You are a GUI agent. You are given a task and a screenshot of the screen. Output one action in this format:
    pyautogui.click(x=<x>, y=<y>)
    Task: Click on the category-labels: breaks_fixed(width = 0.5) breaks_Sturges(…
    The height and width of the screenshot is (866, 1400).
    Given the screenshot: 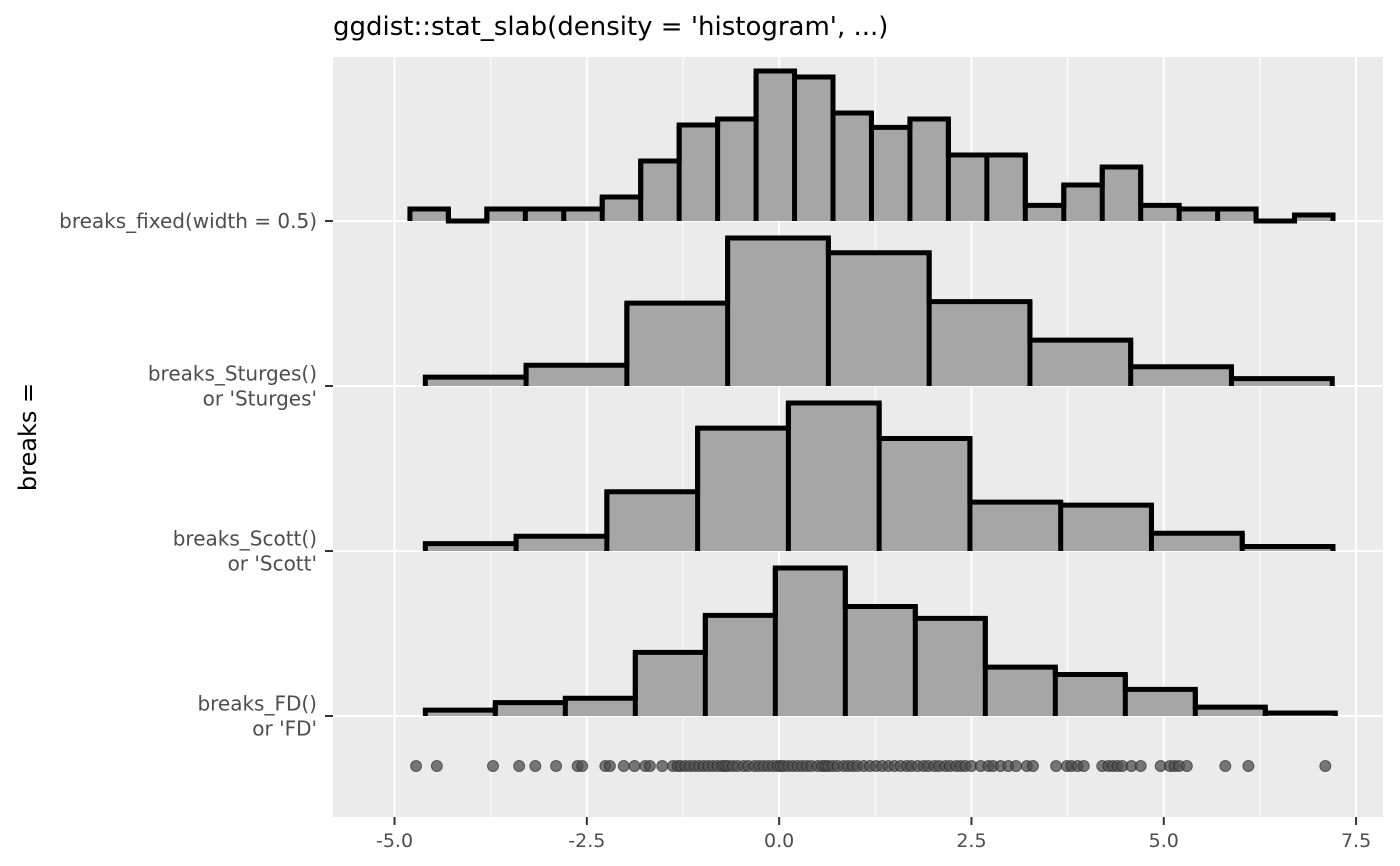 What is the action you would take?
    pyautogui.click(x=196, y=475)
    